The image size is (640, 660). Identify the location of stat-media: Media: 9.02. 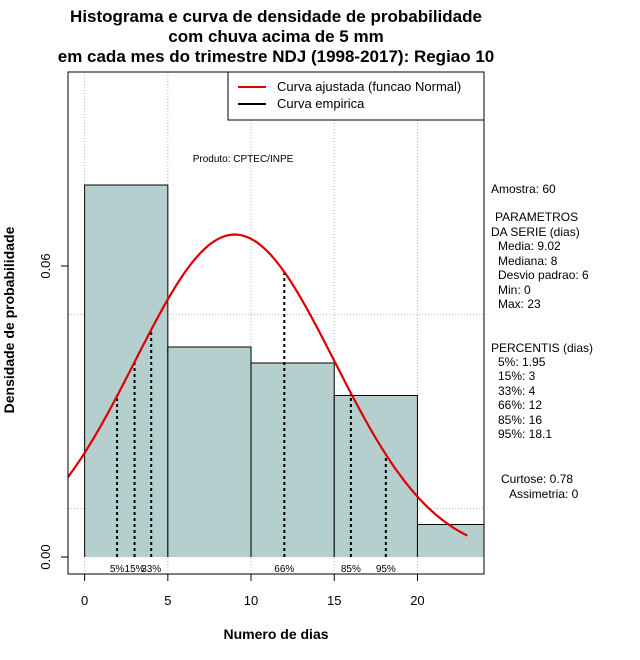
(529, 246).